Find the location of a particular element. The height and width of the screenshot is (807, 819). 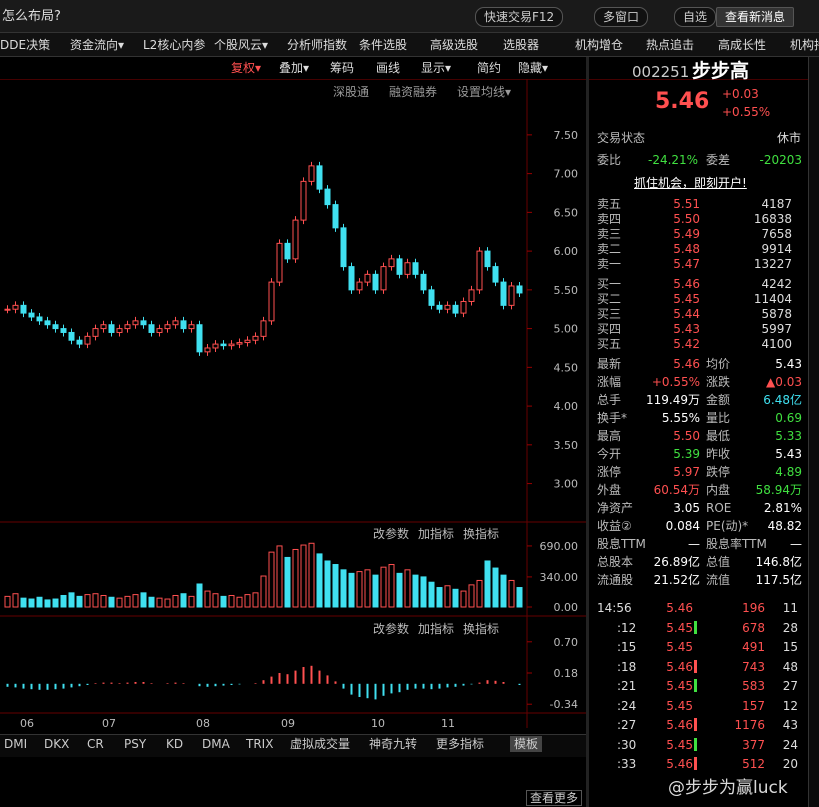

menu-item: 高成长性 is located at coordinates (742, 45).